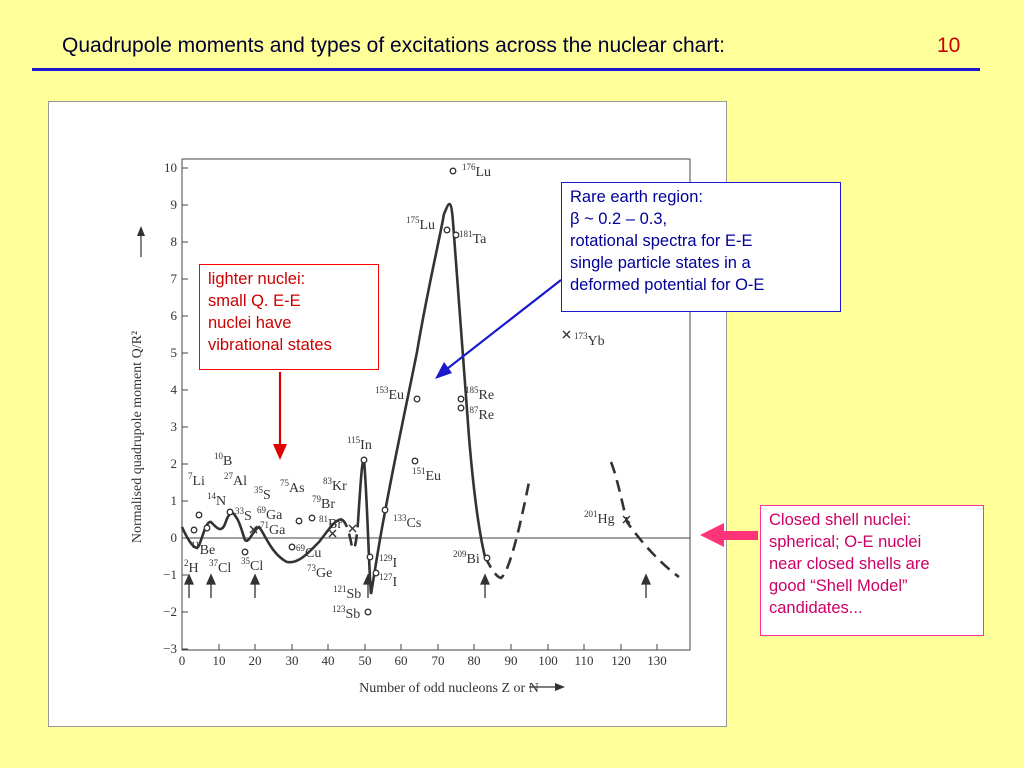  Describe the element at coordinates (473, 238) in the screenshot. I see `label-ta181: 181Ta` at that location.